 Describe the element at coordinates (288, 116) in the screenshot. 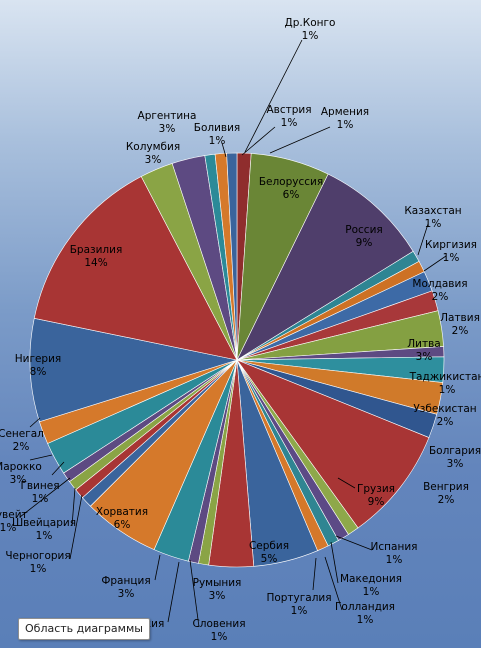

I see `data-label-avstriya: Австрия 1%` at that location.